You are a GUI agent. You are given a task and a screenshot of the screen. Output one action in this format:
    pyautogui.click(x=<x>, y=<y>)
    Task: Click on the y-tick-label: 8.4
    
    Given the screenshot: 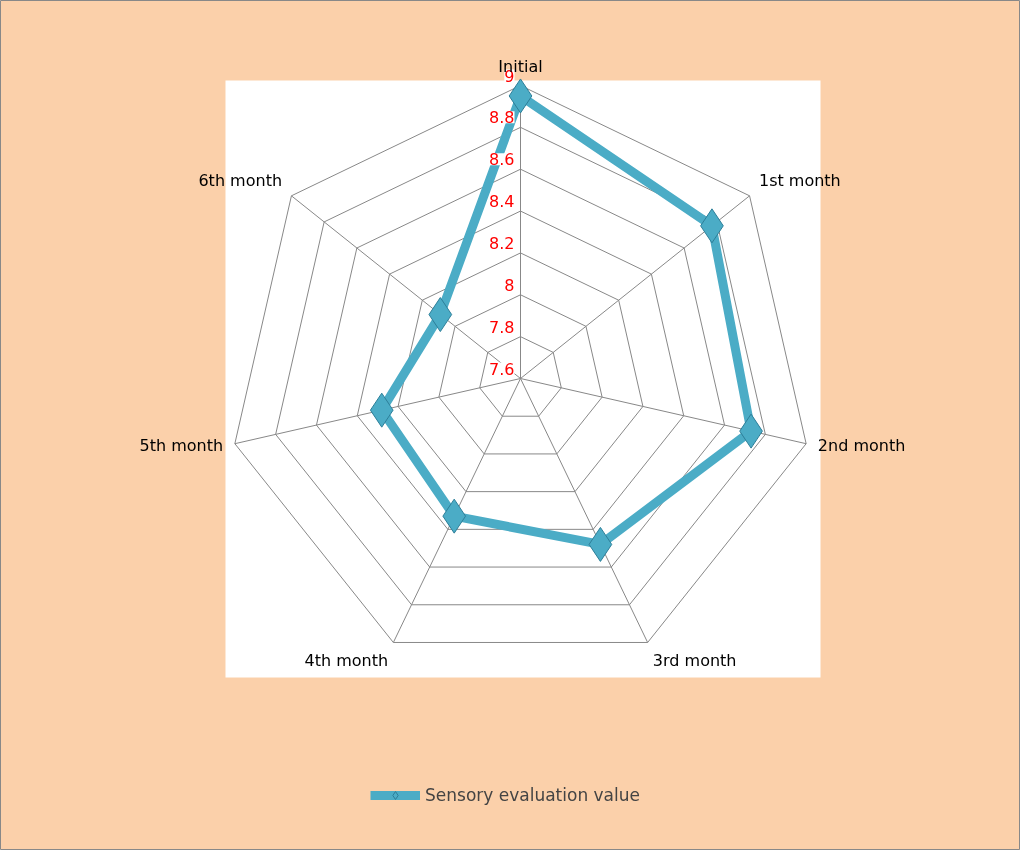 What is the action you would take?
    pyautogui.click(x=502, y=202)
    